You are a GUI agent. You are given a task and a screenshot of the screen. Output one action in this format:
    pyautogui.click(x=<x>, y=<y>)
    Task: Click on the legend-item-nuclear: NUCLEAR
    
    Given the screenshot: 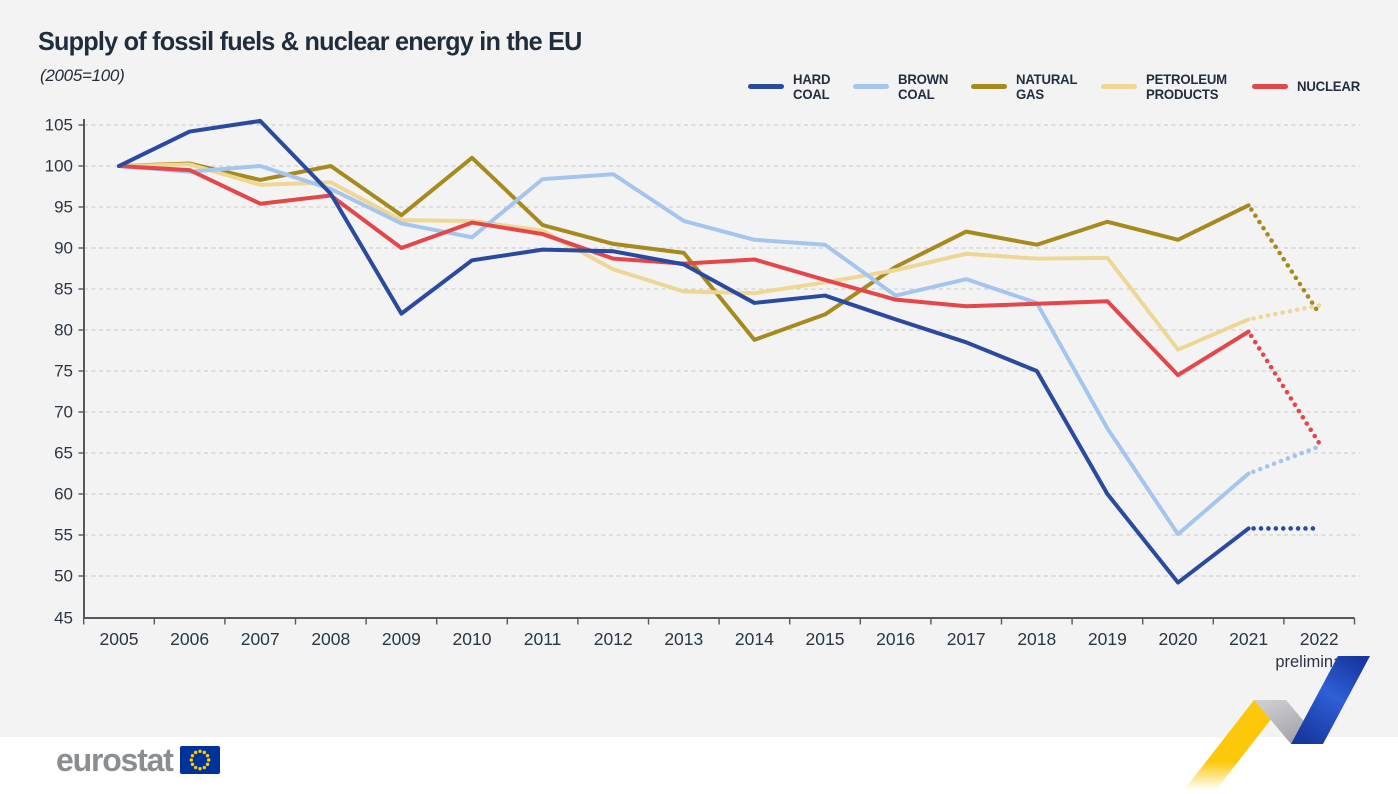 What is the action you would take?
    pyautogui.click(x=1307, y=86)
    